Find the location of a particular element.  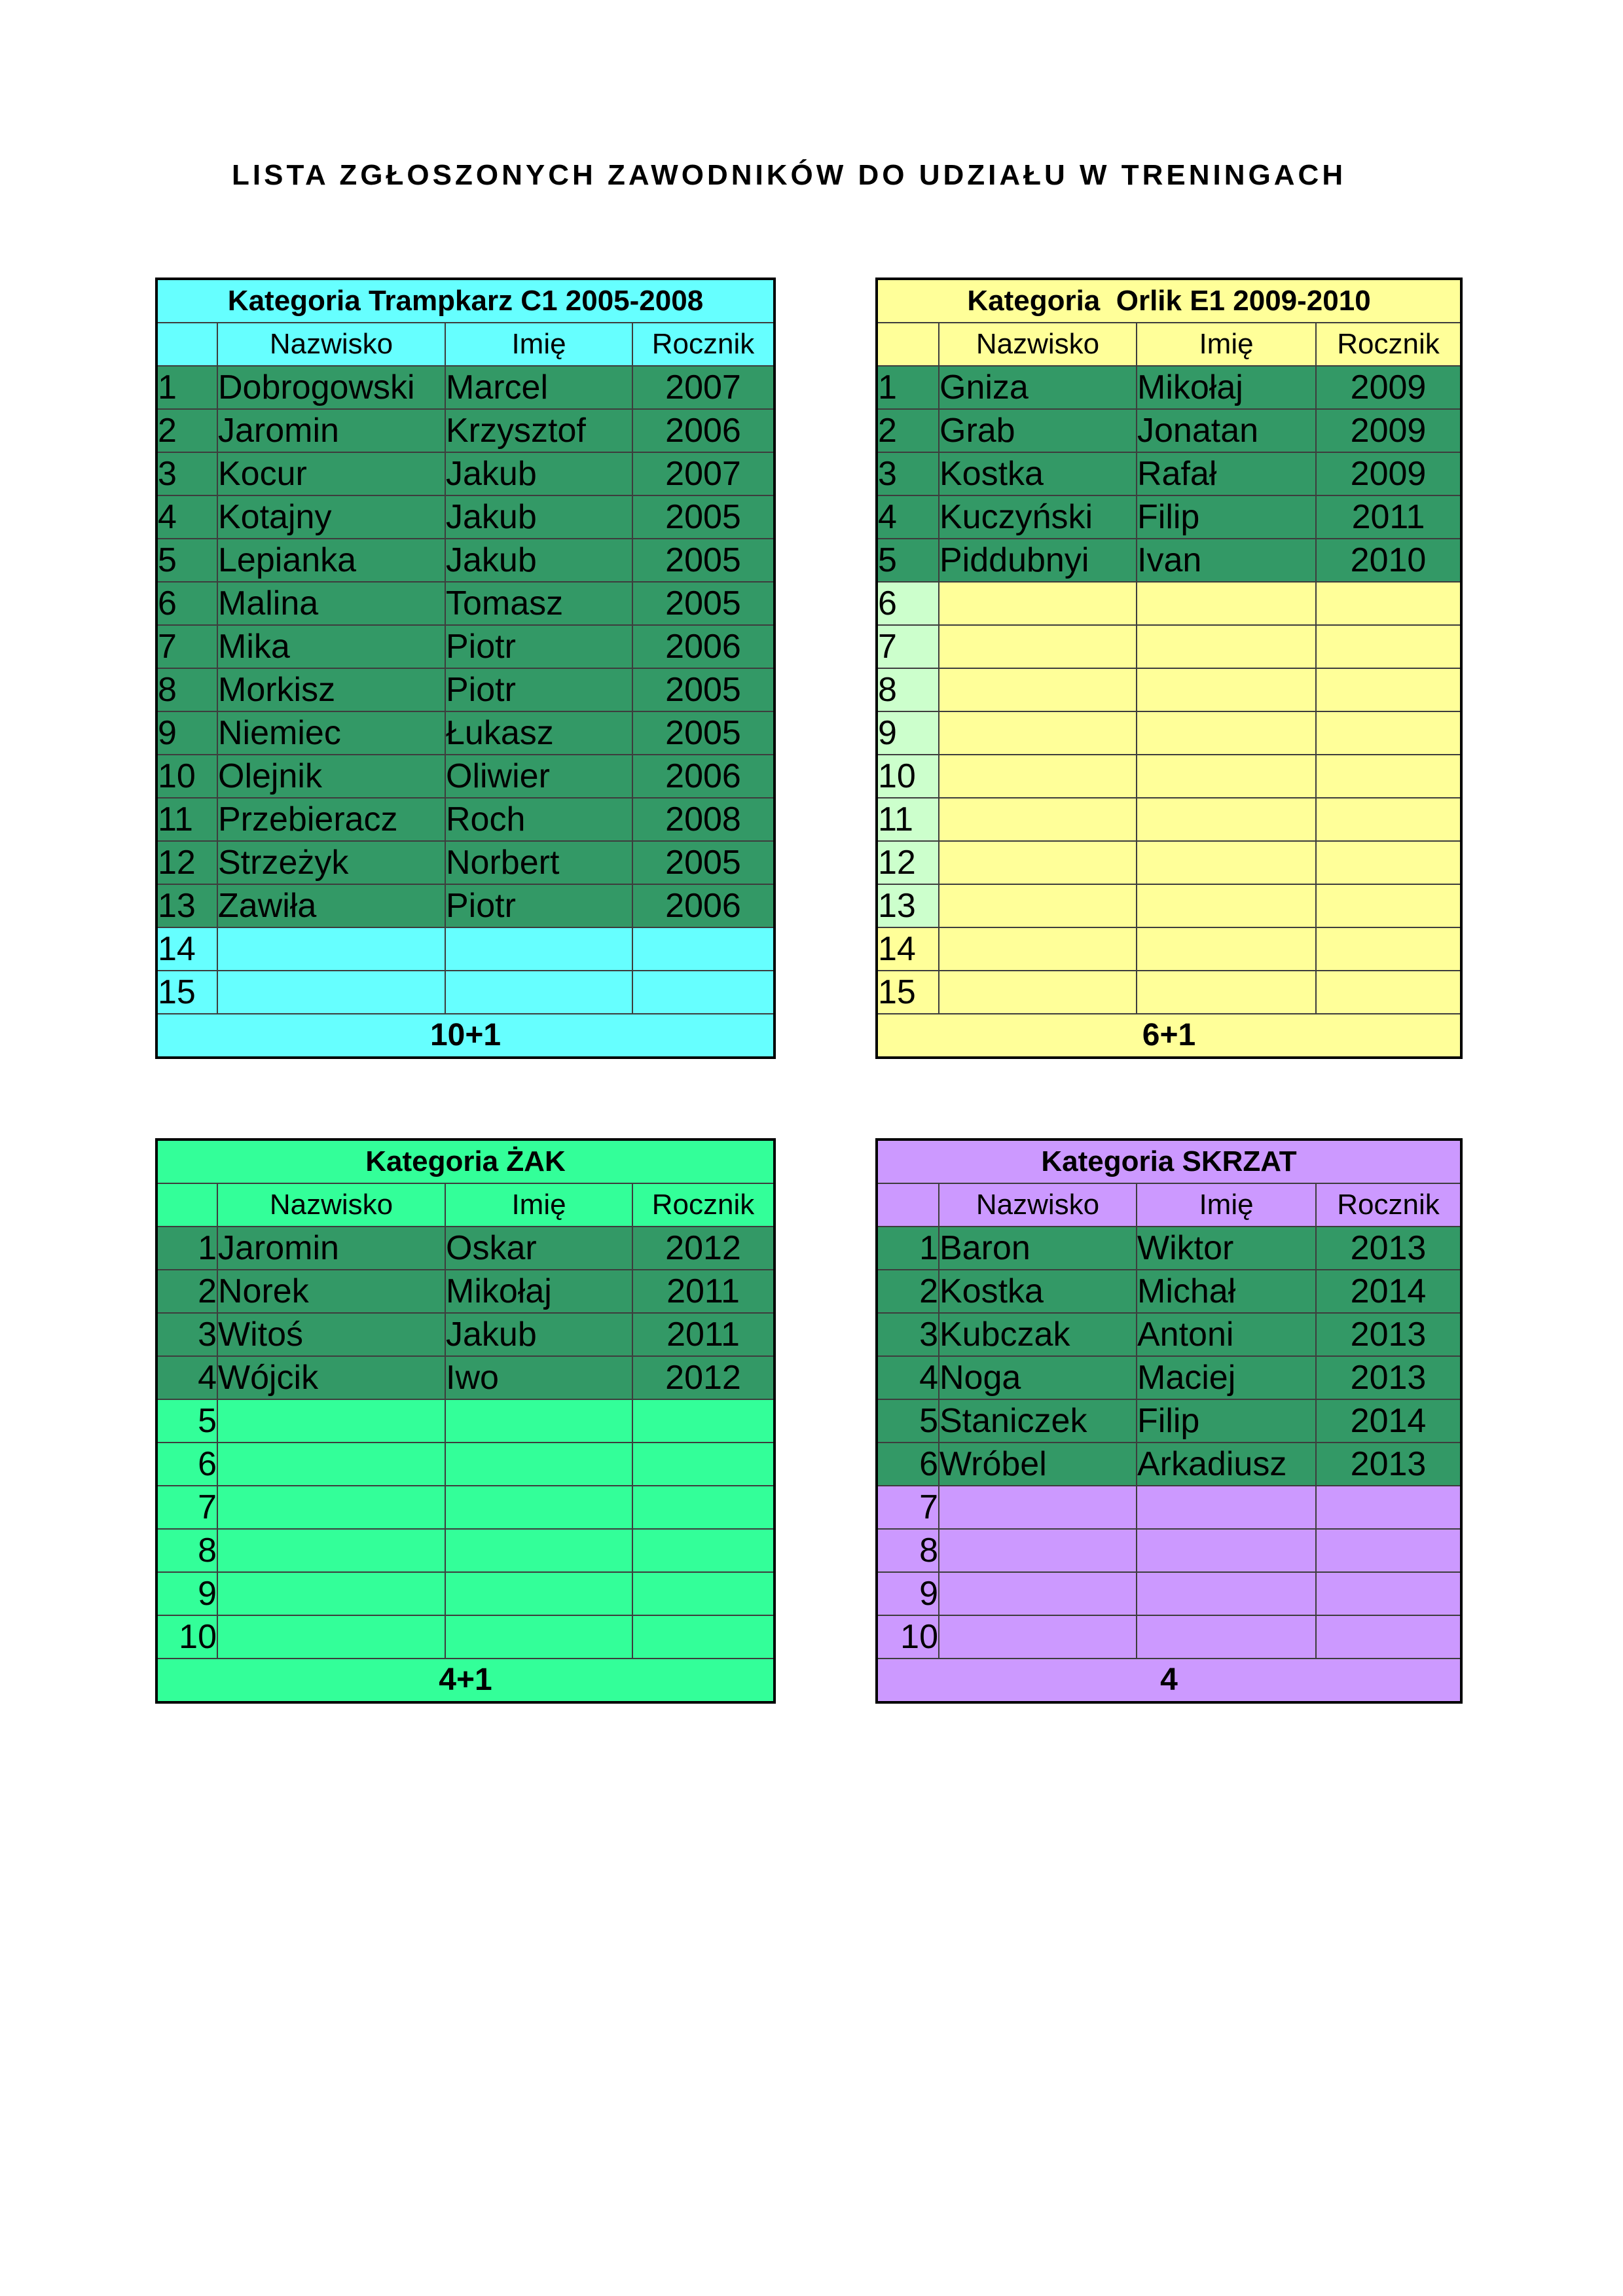

footer-row: 6+1 is located at coordinates (1169, 1035).